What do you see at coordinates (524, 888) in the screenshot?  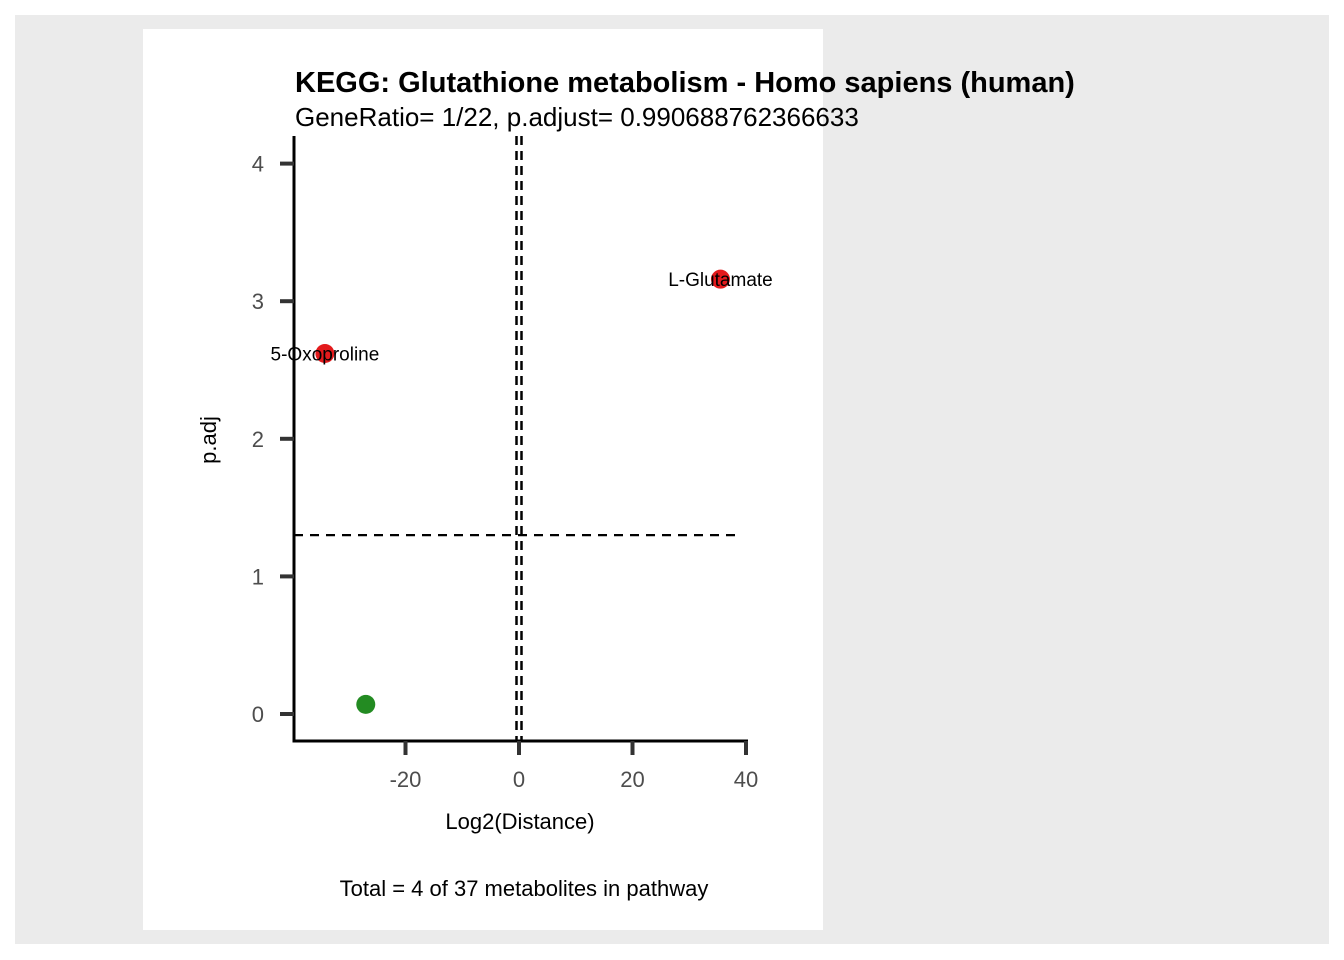 I see `chart-caption: Total = 4 of 37 metabolites in pathway` at bounding box center [524, 888].